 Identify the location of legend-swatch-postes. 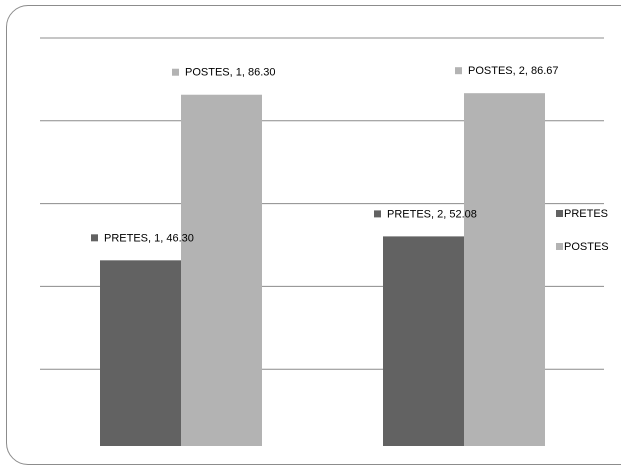
(559, 246).